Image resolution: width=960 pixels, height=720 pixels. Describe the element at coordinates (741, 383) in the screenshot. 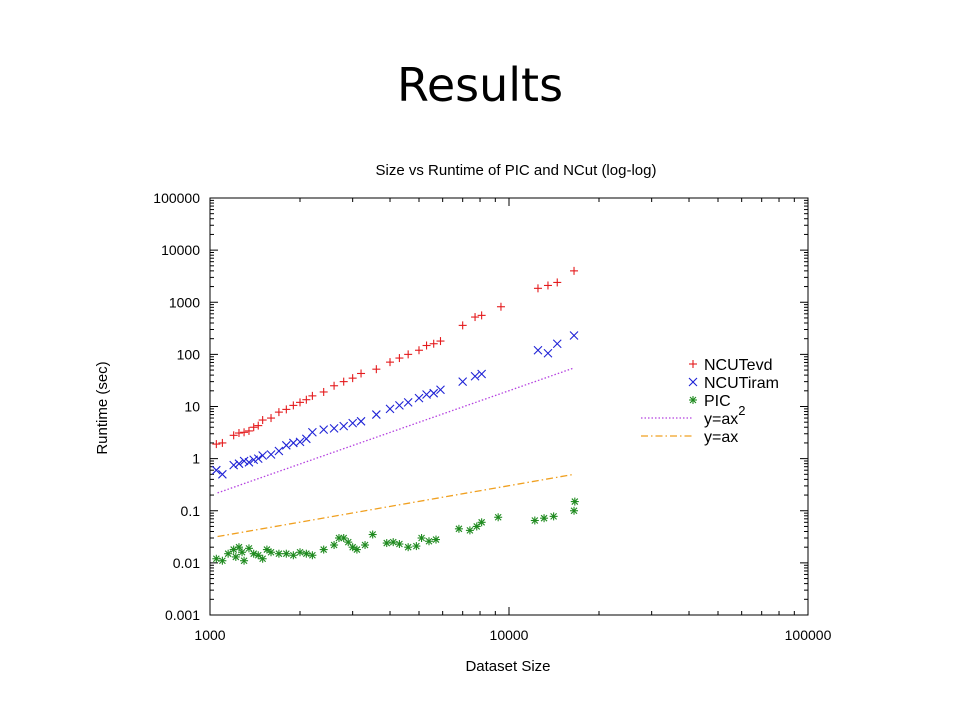

I see `legend-label-text: NCUTiram` at that location.